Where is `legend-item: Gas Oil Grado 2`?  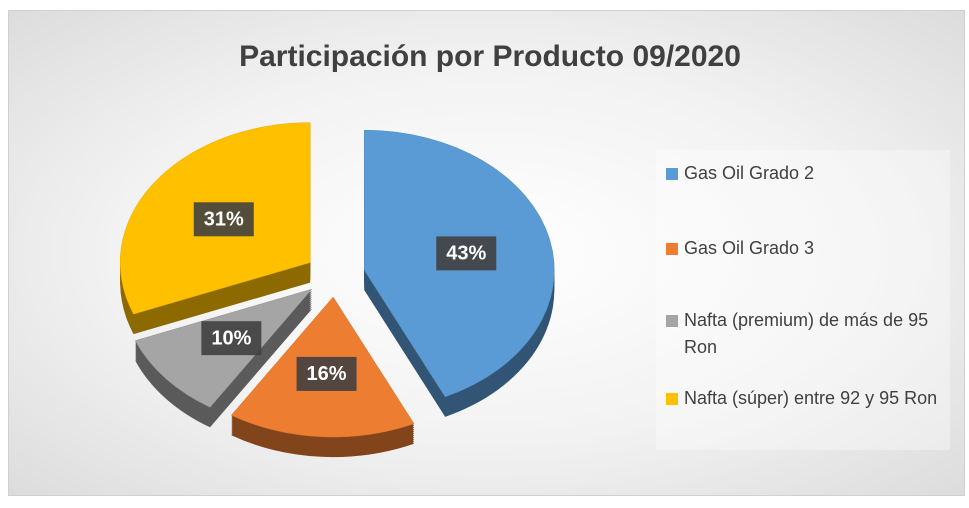
legend-item: Gas Oil Grado 2 is located at coordinates (806, 173).